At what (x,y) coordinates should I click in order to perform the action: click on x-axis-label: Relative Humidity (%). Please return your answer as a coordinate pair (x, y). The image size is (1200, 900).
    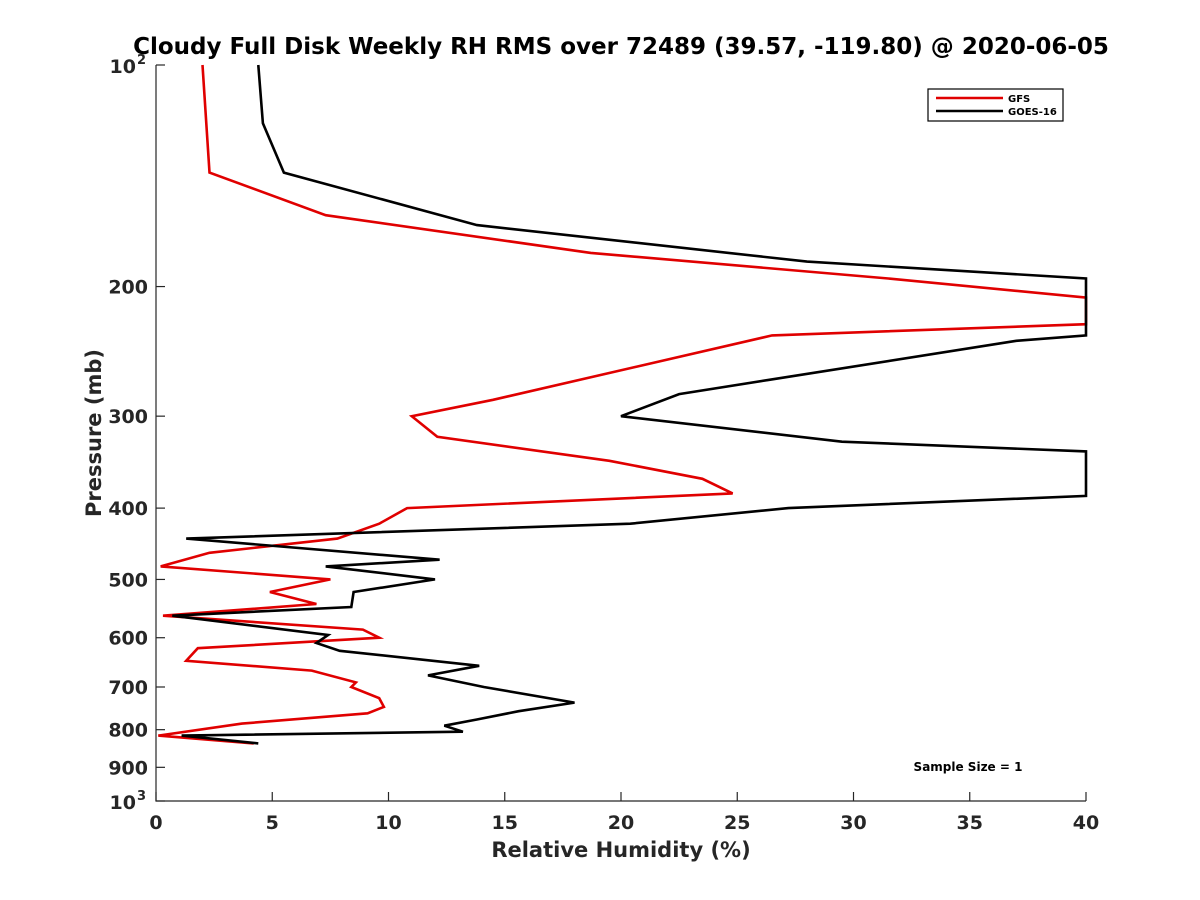
    Looking at the image, I should click on (620, 850).